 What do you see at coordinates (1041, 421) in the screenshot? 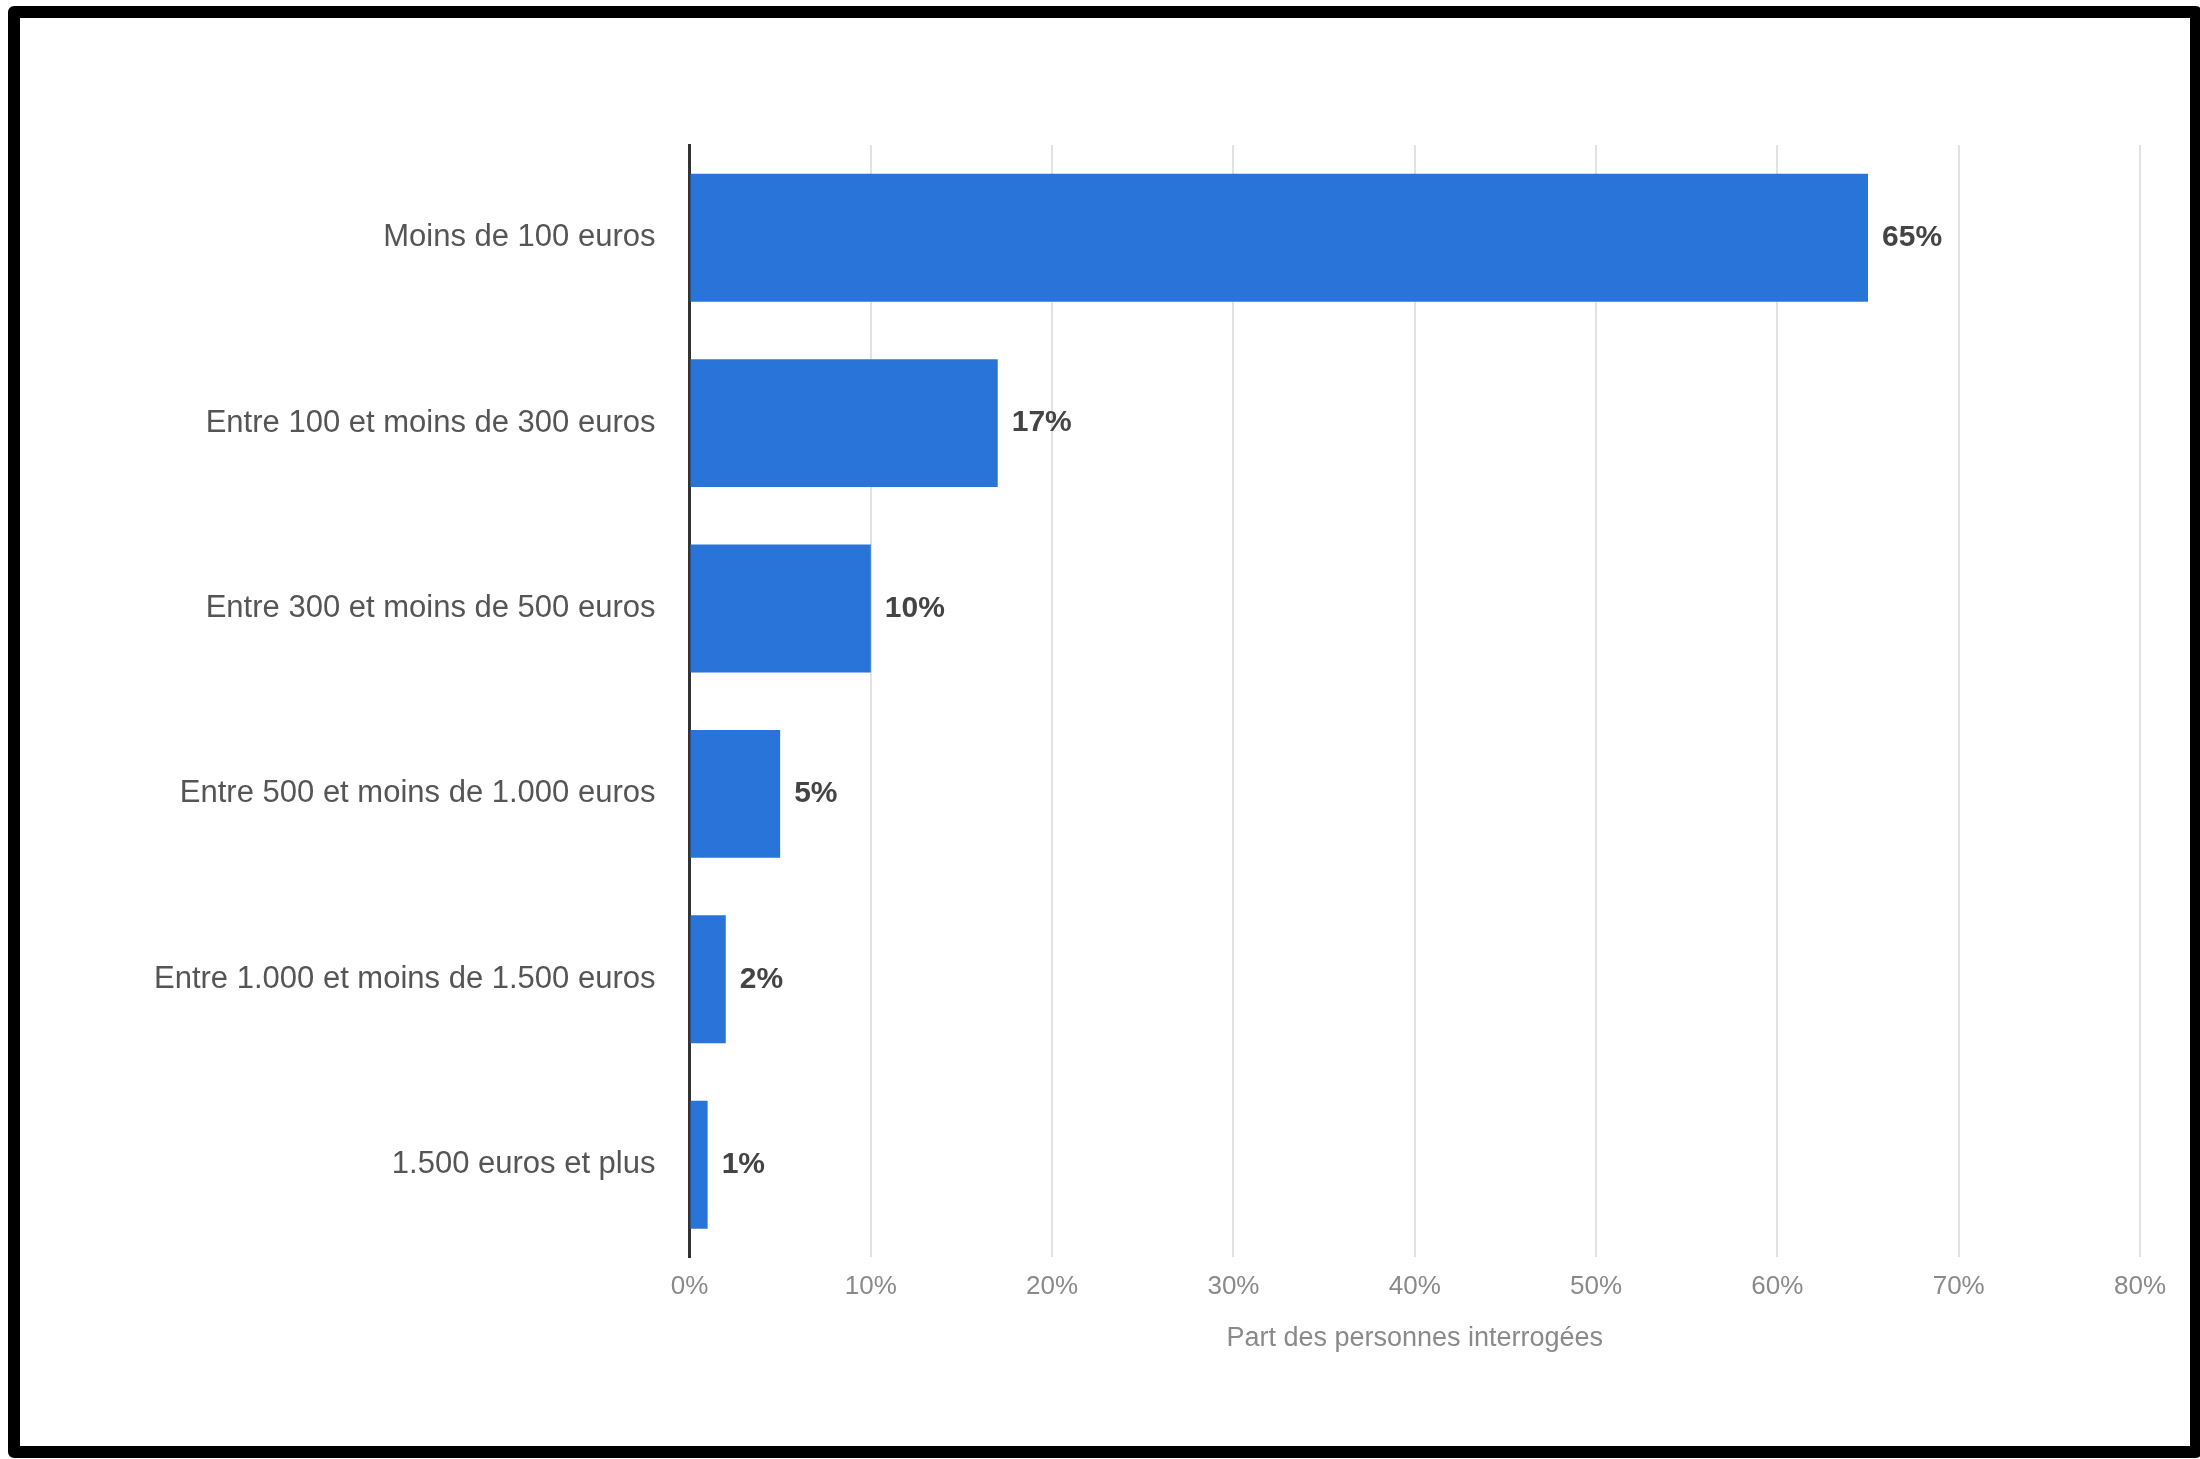
I see `data-label: 17%` at bounding box center [1041, 421].